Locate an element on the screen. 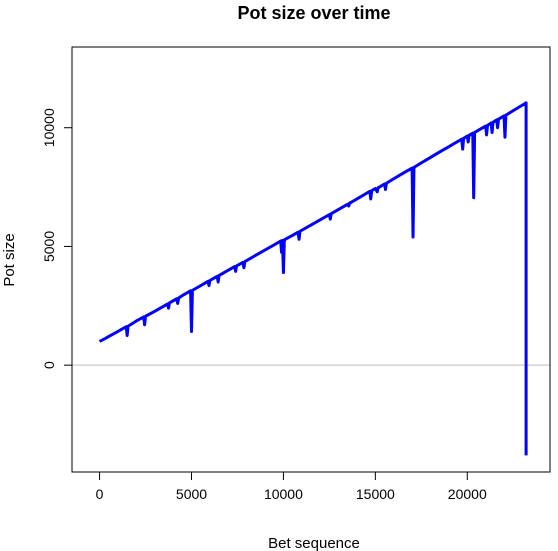 The image size is (558, 551). x-tick-label: 5000 is located at coordinates (191, 494).